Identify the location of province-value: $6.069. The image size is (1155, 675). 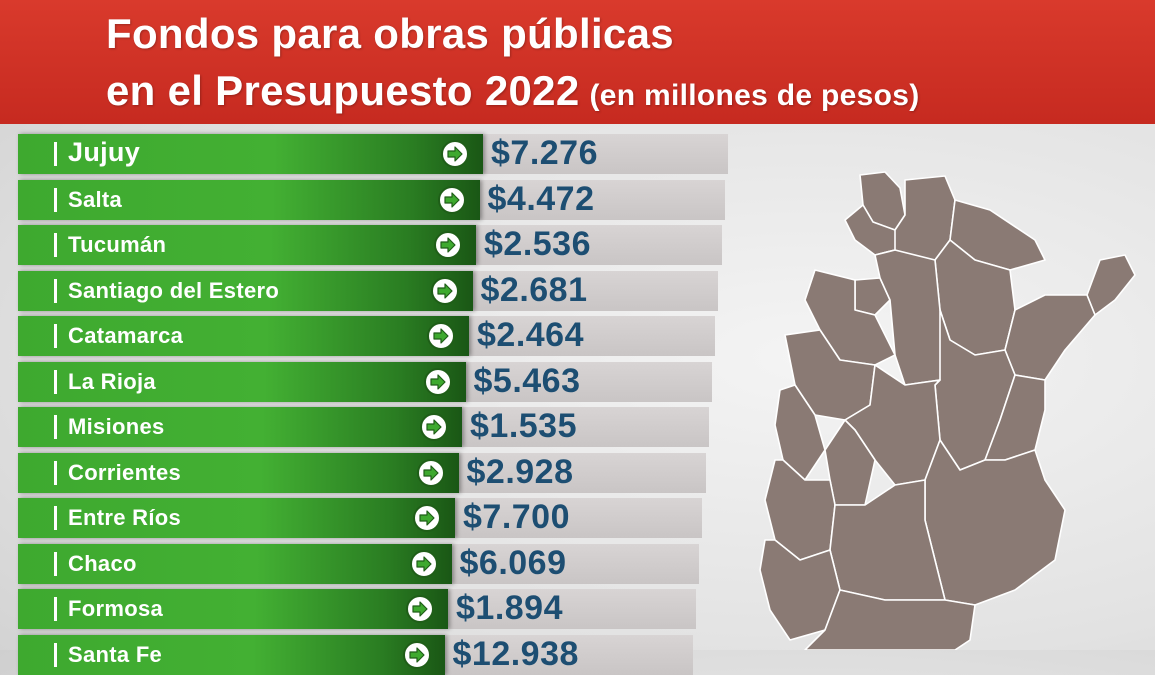
(513, 562).